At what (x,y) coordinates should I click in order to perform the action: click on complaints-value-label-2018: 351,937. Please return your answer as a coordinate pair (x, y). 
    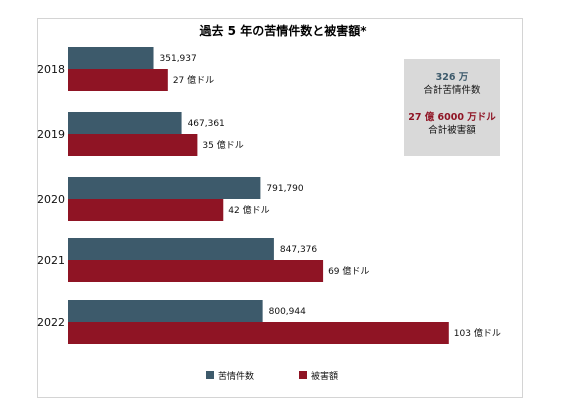
    Looking at the image, I should click on (178, 59).